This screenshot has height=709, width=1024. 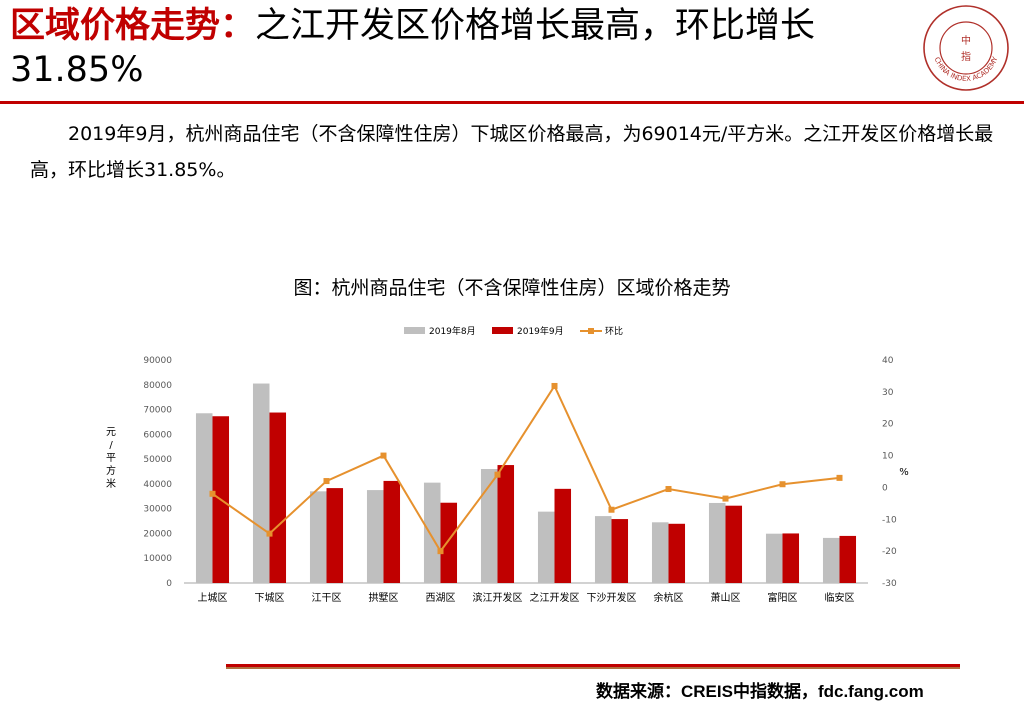 What do you see at coordinates (157, 485) in the screenshot?
I see `y-tick-label: 40000` at bounding box center [157, 485].